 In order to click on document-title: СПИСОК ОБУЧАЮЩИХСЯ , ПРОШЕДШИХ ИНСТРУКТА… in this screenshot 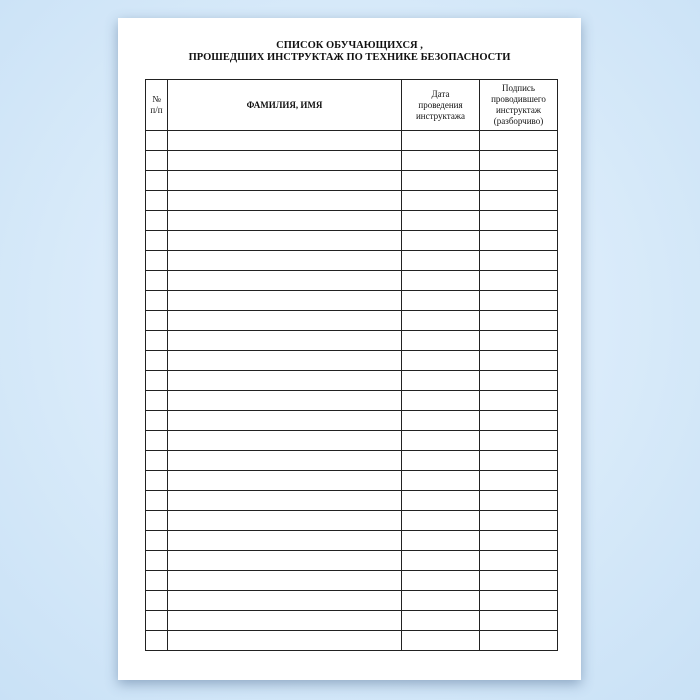, I will do `click(349, 52)`.